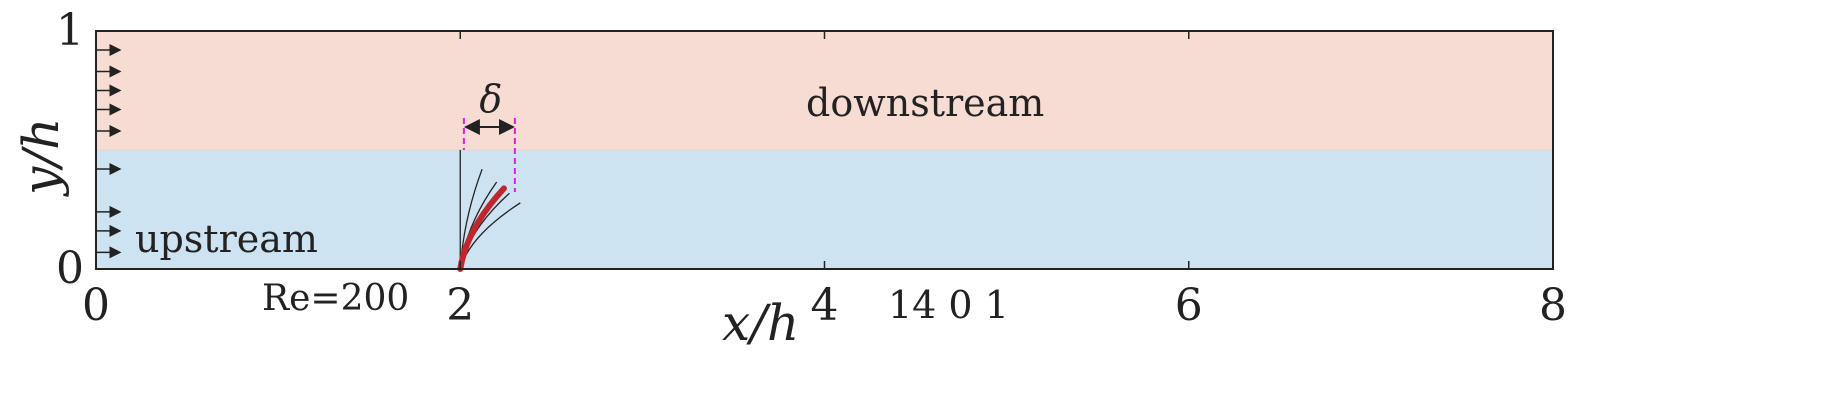 This screenshot has width=1845, height=416. What do you see at coordinates (96, 305) in the screenshot?
I see `x-tick-label: 0` at bounding box center [96, 305].